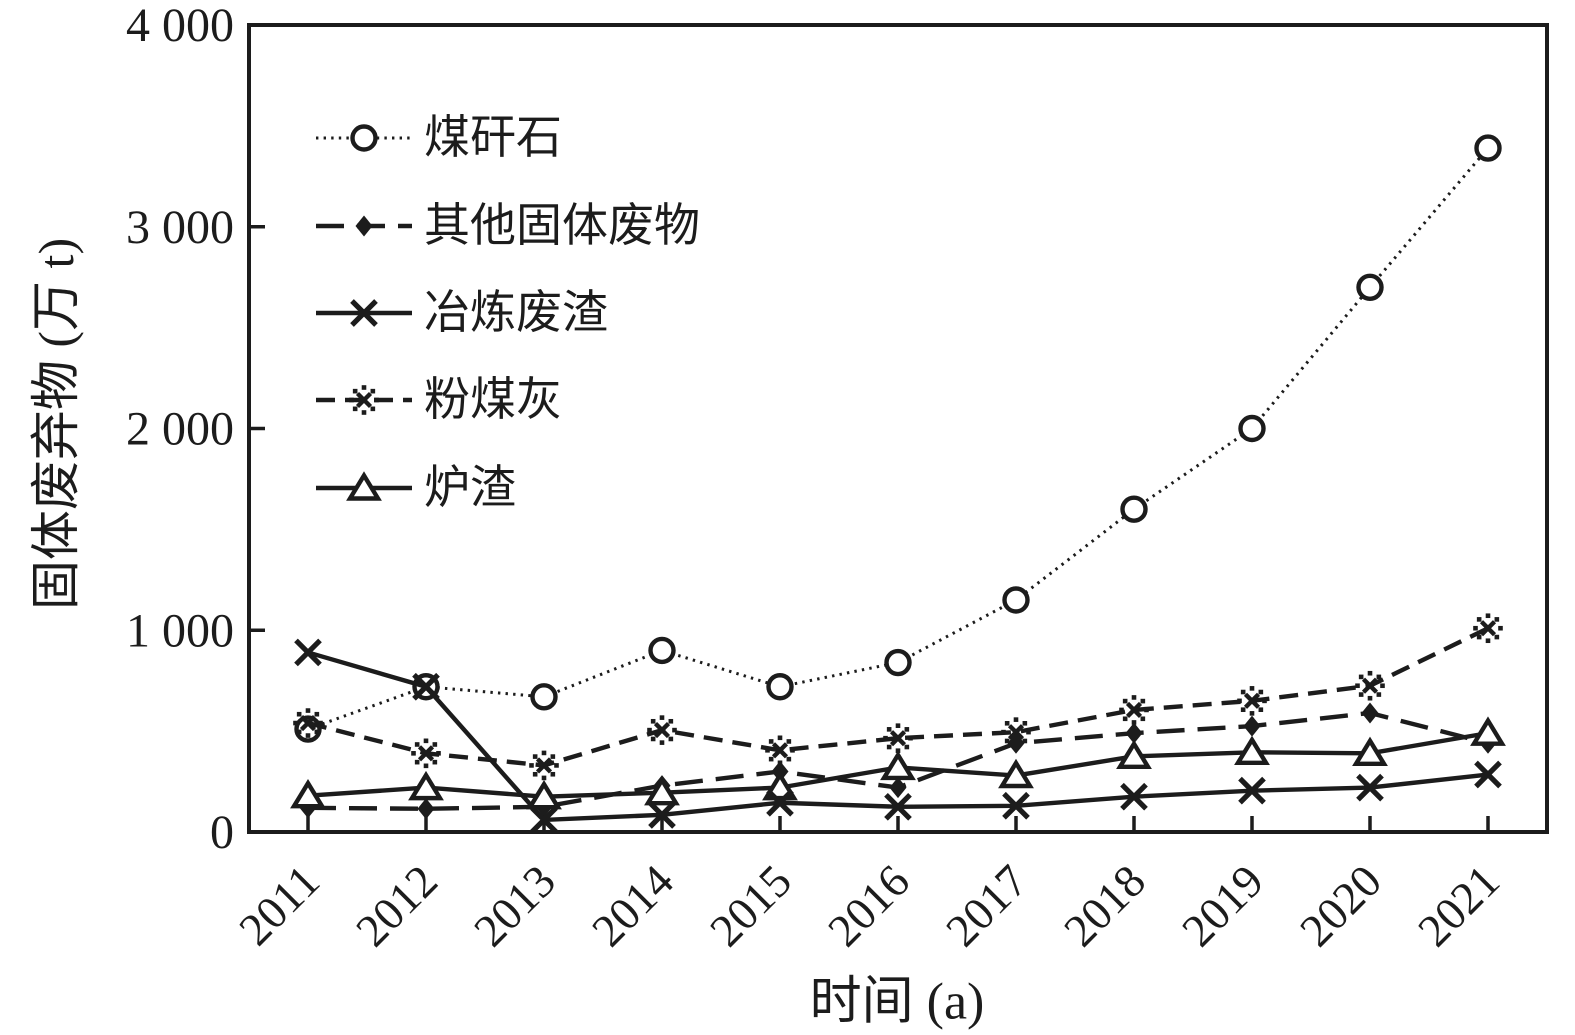 This screenshot has height=1035, width=1575. Describe the element at coordinates (180, 630) in the screenshot. I see `y-tick-label: 1 000` at that location.